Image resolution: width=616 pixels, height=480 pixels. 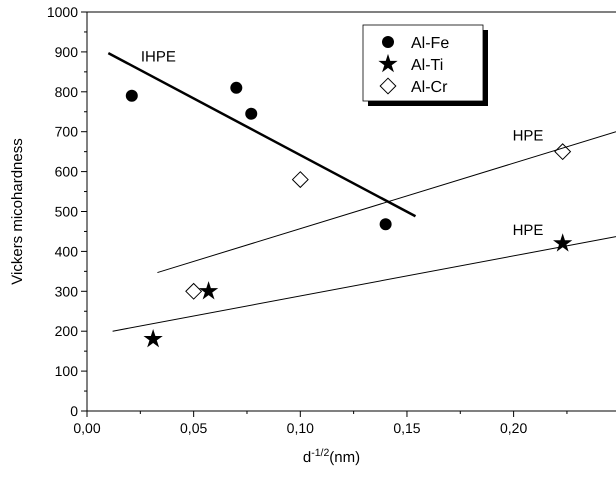 What do you see at coordinates (194, 428) in the screenshot?
I see `x-tick-label: 0,05` at bounding box center [194, 428].